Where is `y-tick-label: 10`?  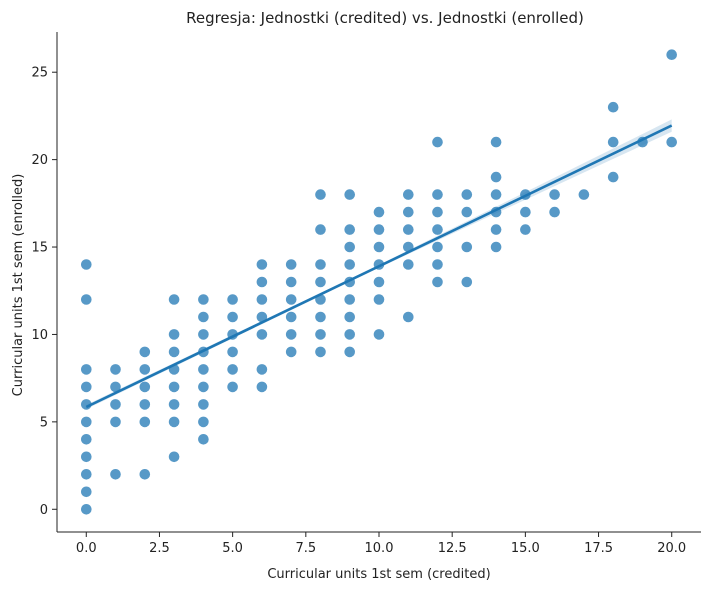 y-tick-label: 10 is located at coordinates (39, 335).